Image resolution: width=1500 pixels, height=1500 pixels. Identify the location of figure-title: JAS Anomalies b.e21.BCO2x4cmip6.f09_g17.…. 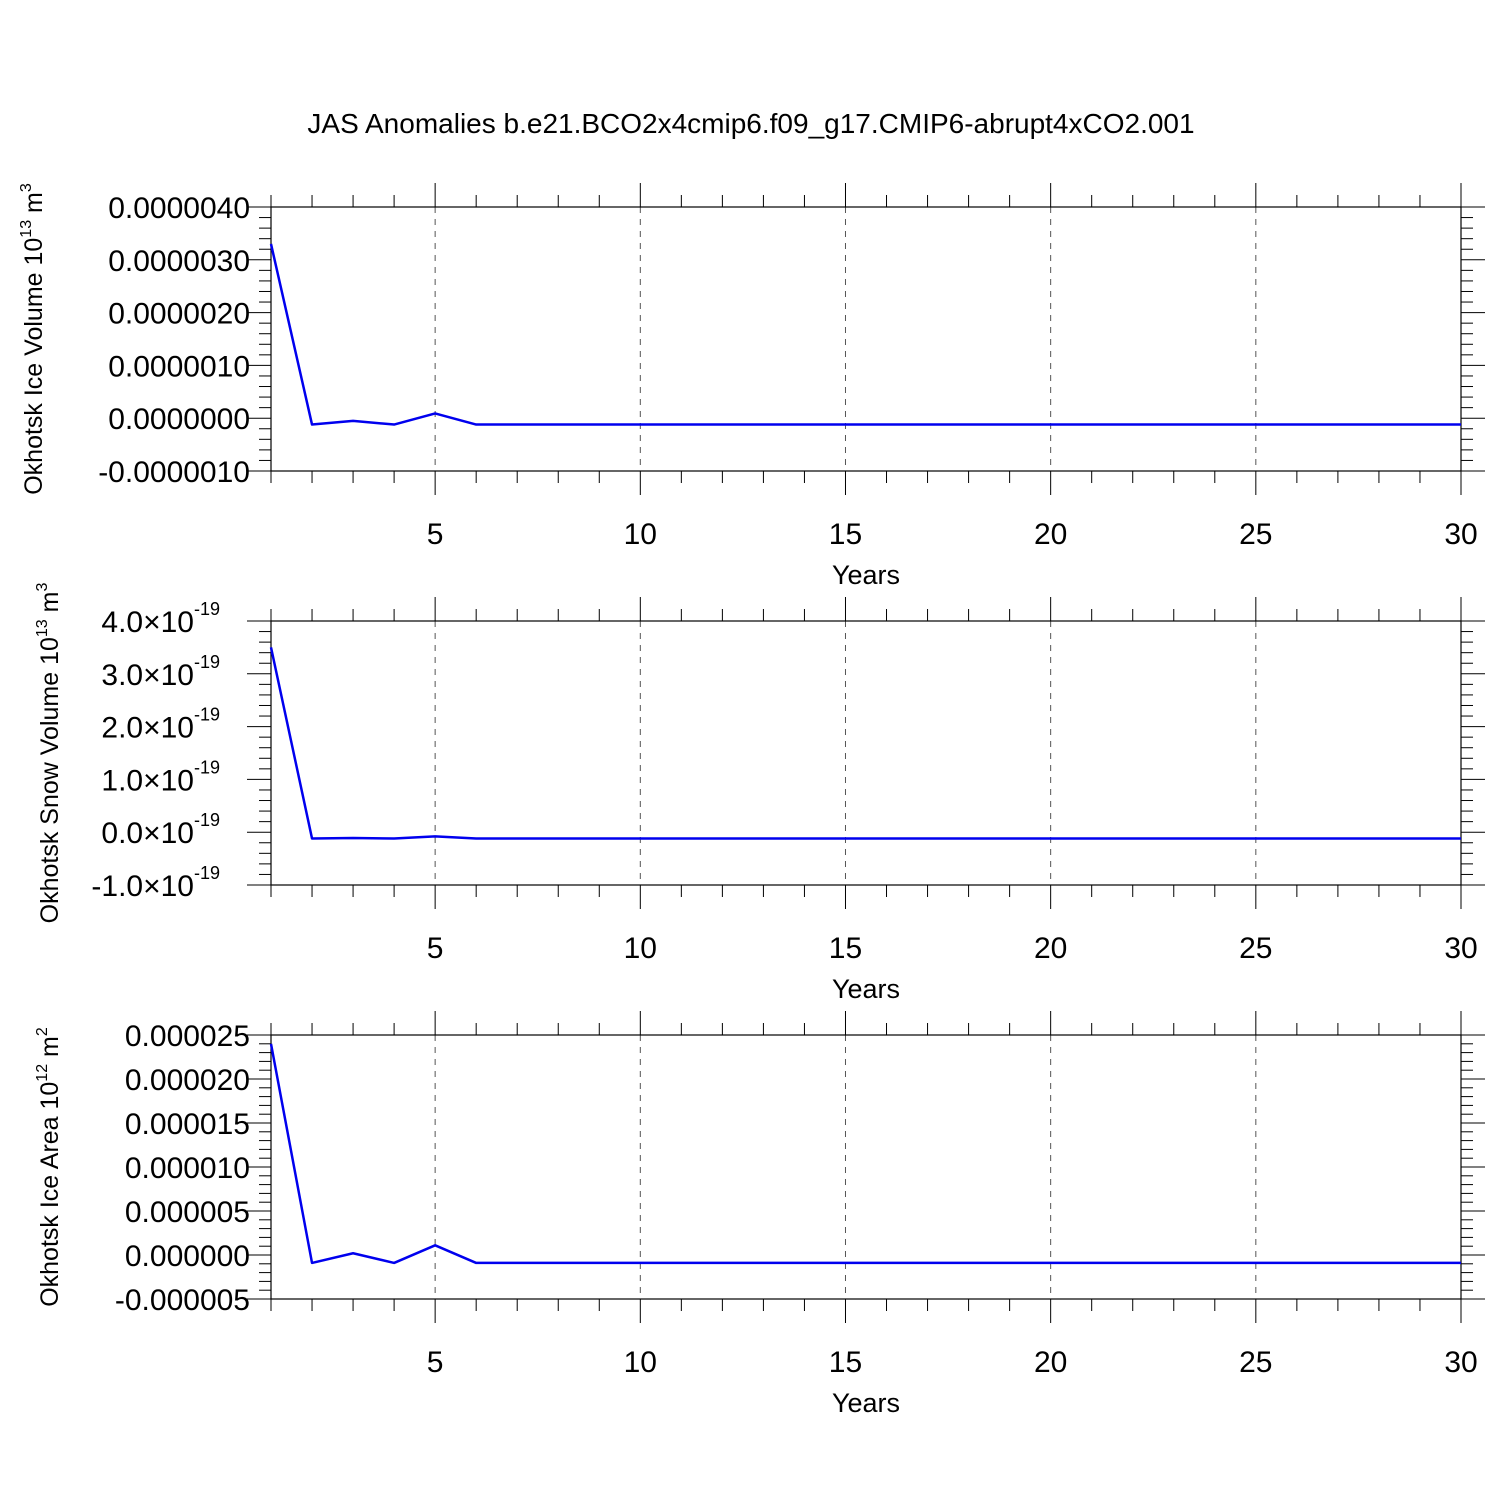
(750, 123).